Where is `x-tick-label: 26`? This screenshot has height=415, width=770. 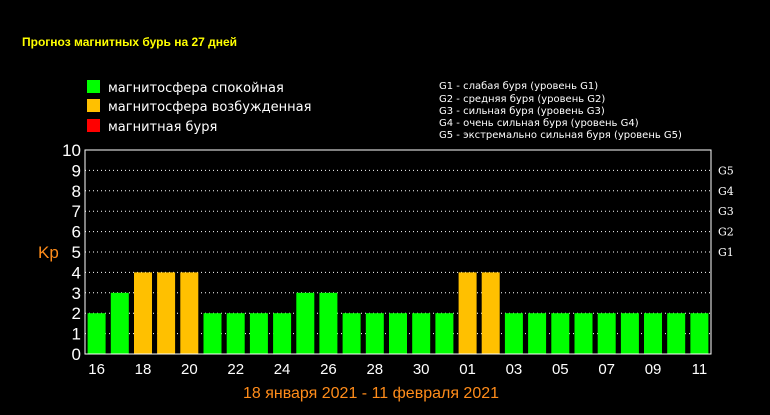 x-tick-label: 26 is located at coordinates (328, 369).